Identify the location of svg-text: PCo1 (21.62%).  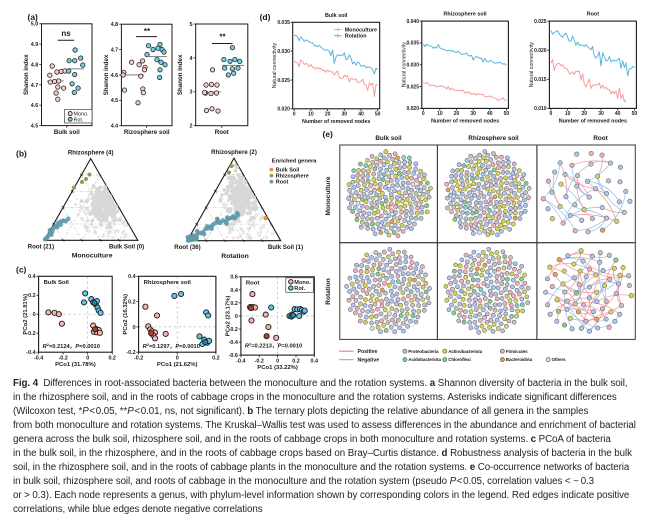
(177, 365).